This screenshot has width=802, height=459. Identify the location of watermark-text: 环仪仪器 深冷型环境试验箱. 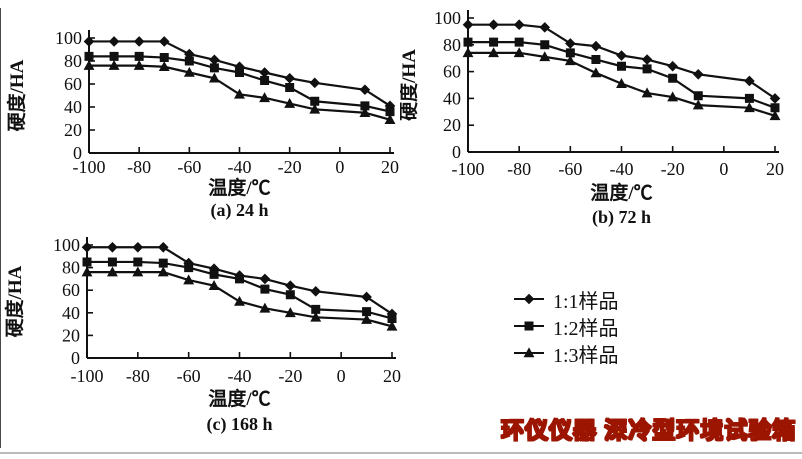
(648, 430).